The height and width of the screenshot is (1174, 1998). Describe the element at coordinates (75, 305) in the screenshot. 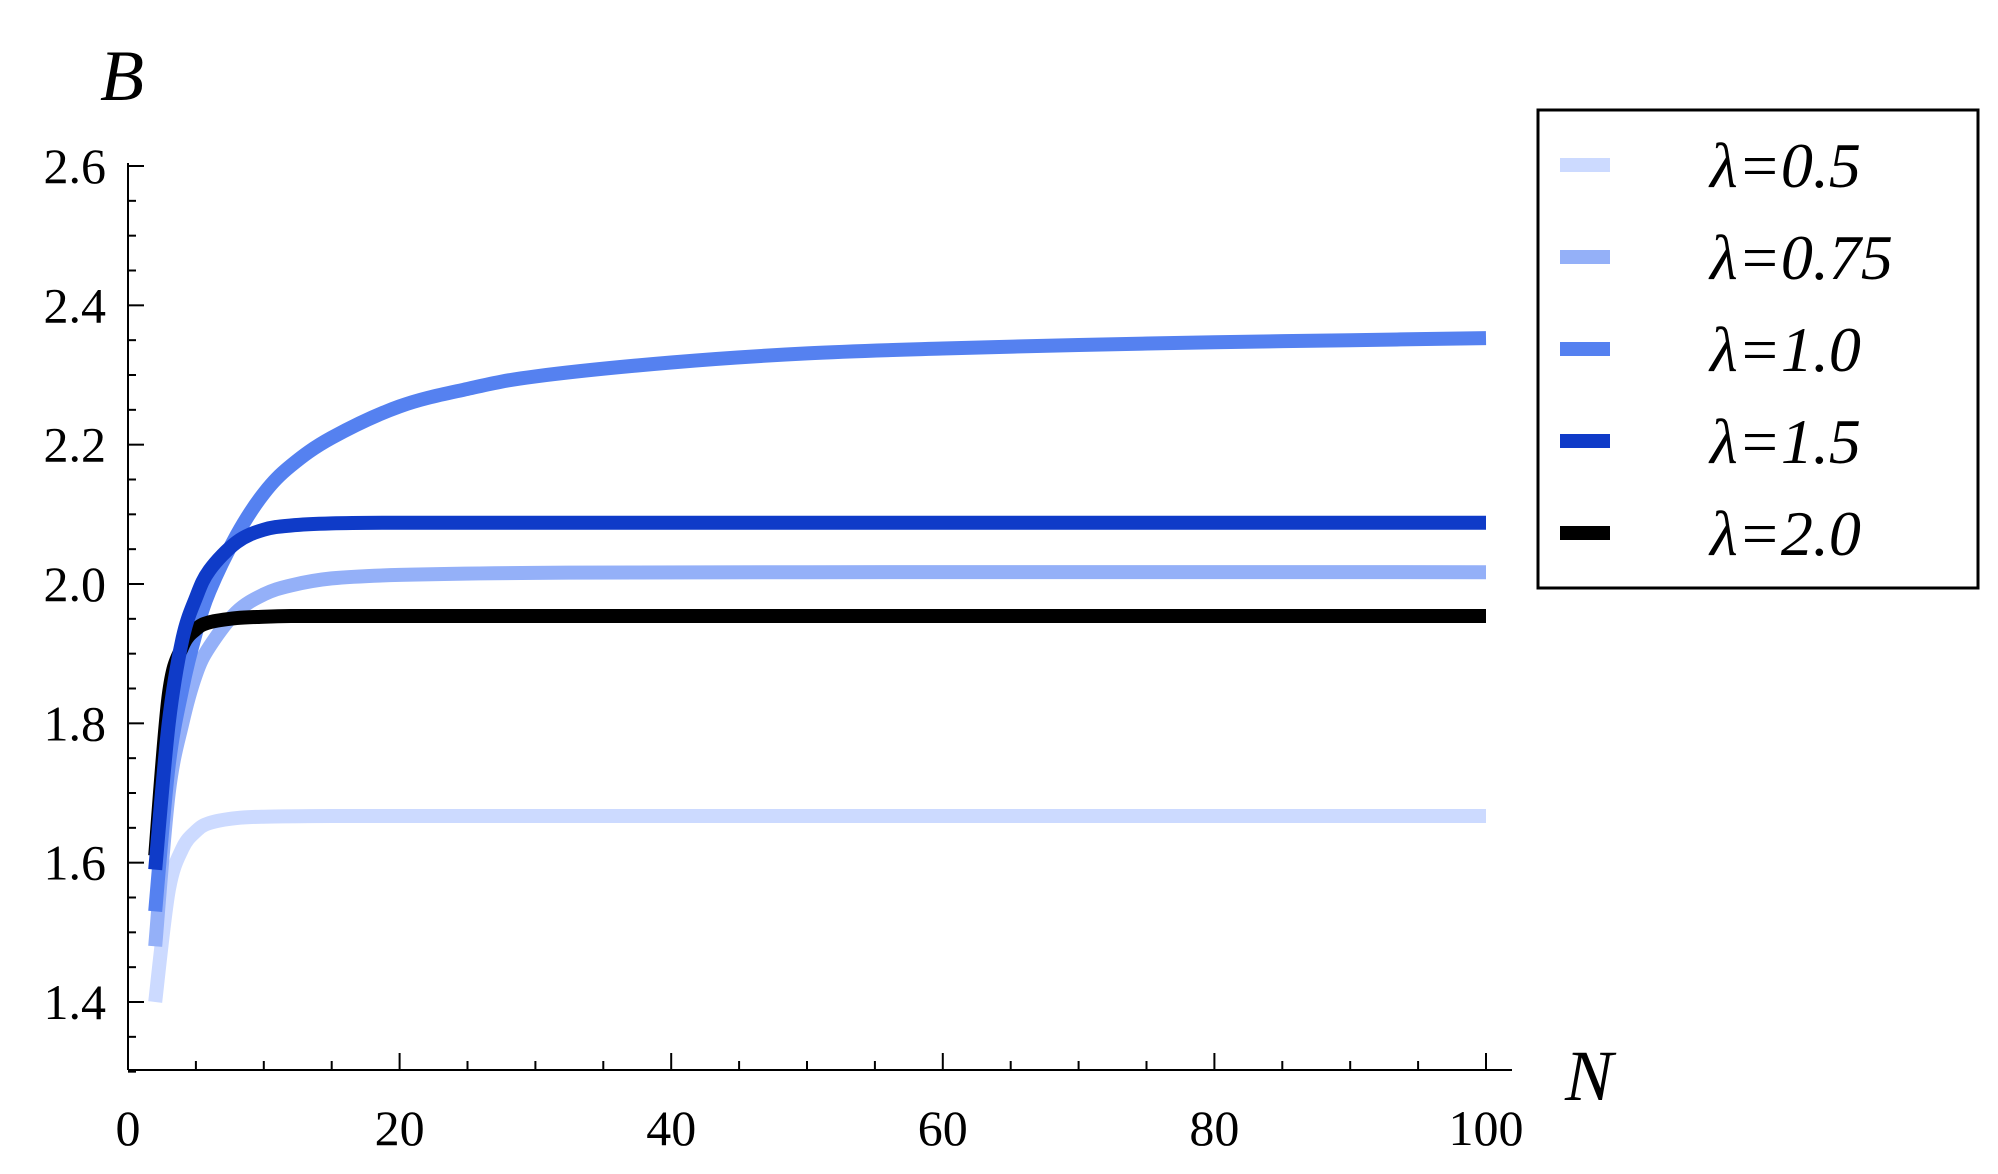

I see `y-tick-label: 2.4` at that location.